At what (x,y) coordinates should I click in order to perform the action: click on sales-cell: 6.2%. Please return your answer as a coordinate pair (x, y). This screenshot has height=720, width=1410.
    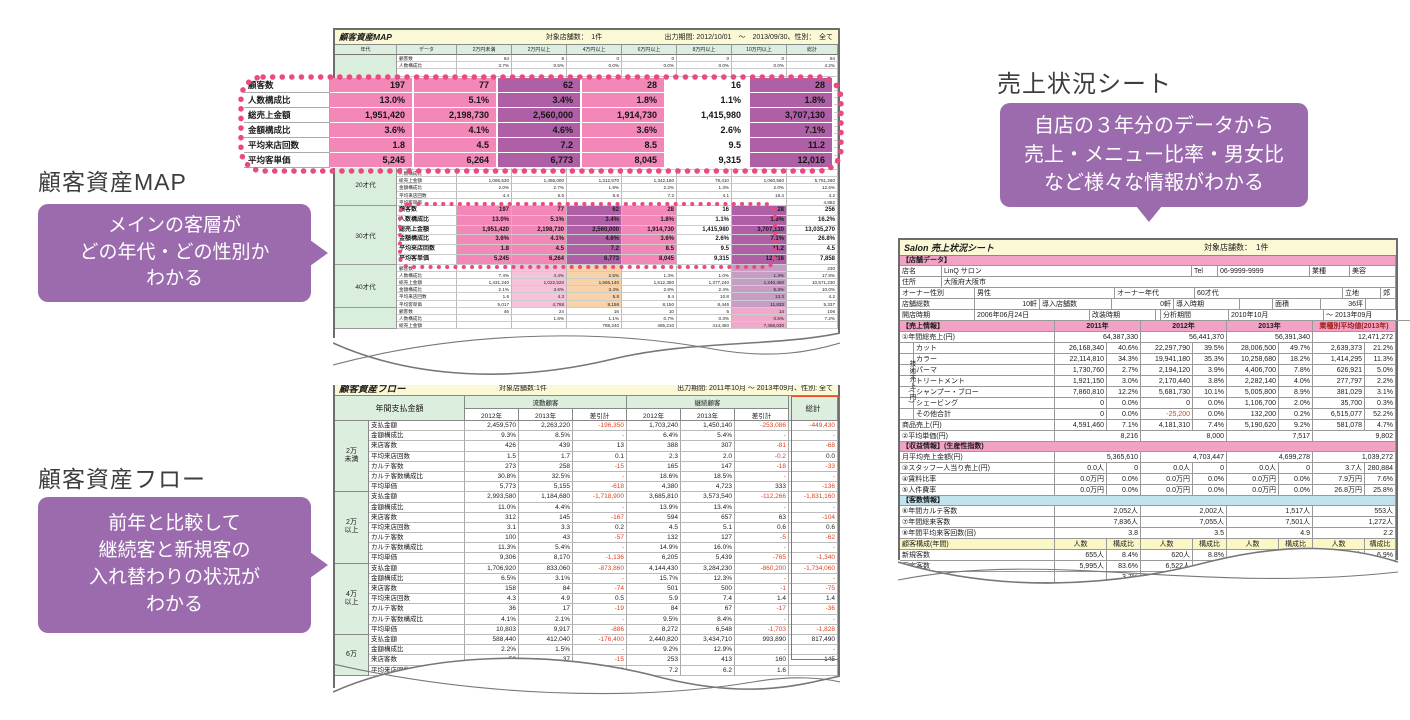
    Looking at the image, I should click on (1210, 577).